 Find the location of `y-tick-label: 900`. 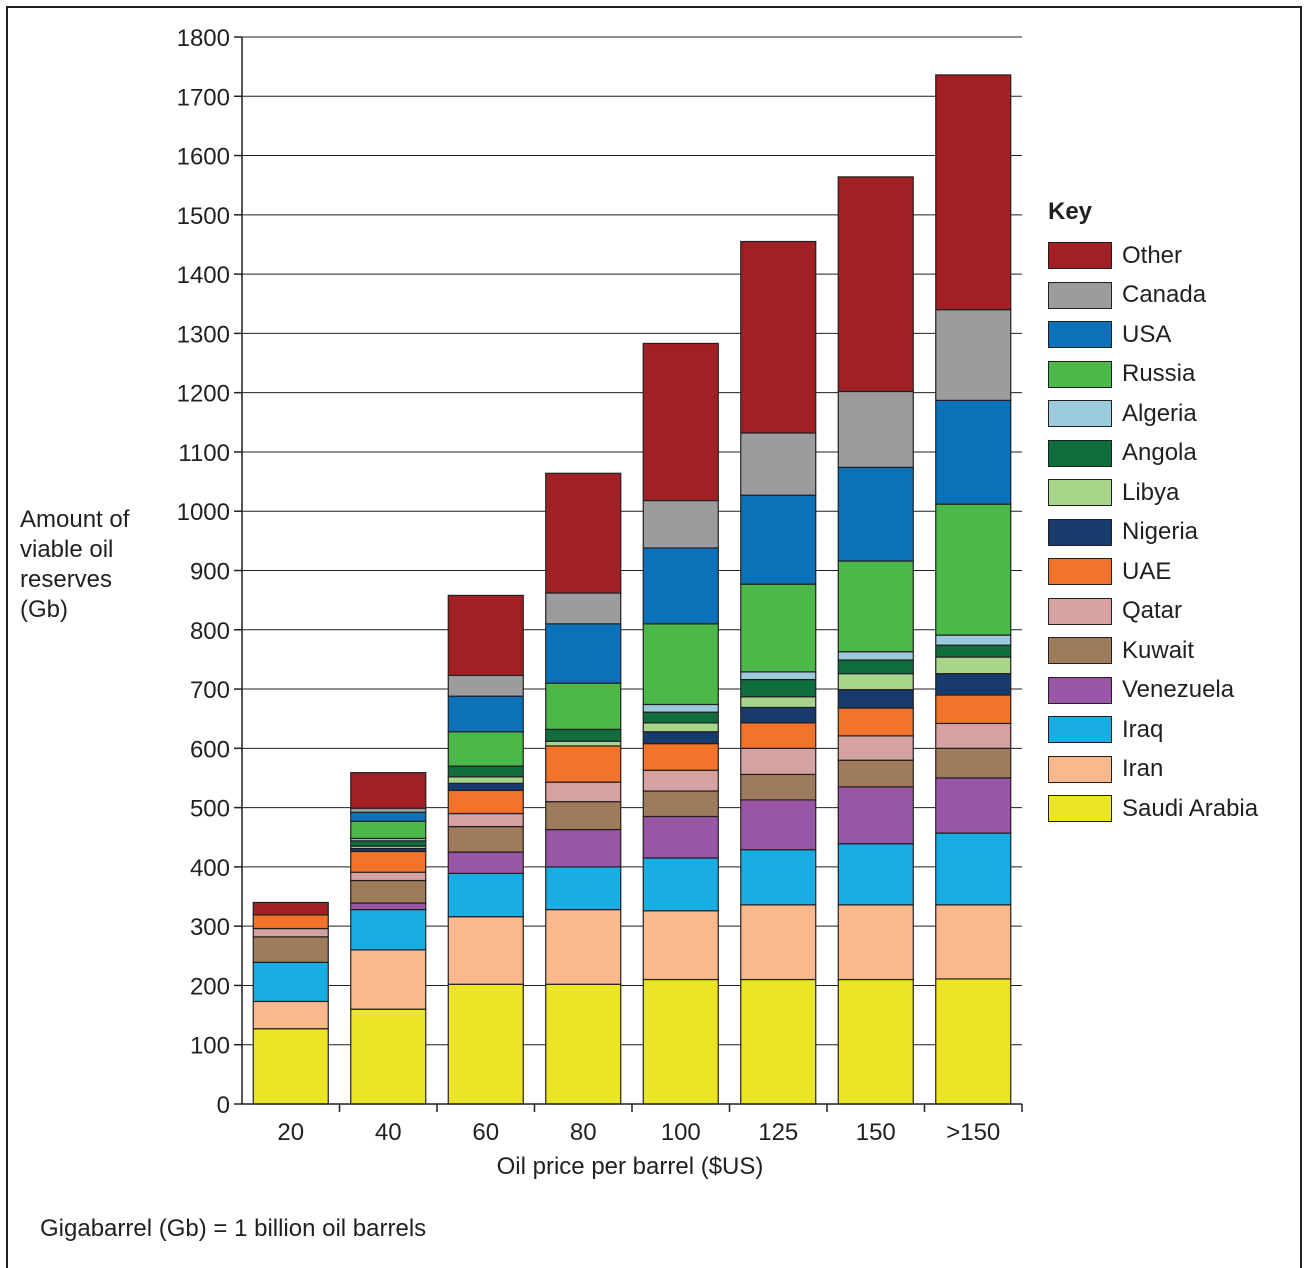

y-tick-label: 900 is located at coordinates (210, 572).